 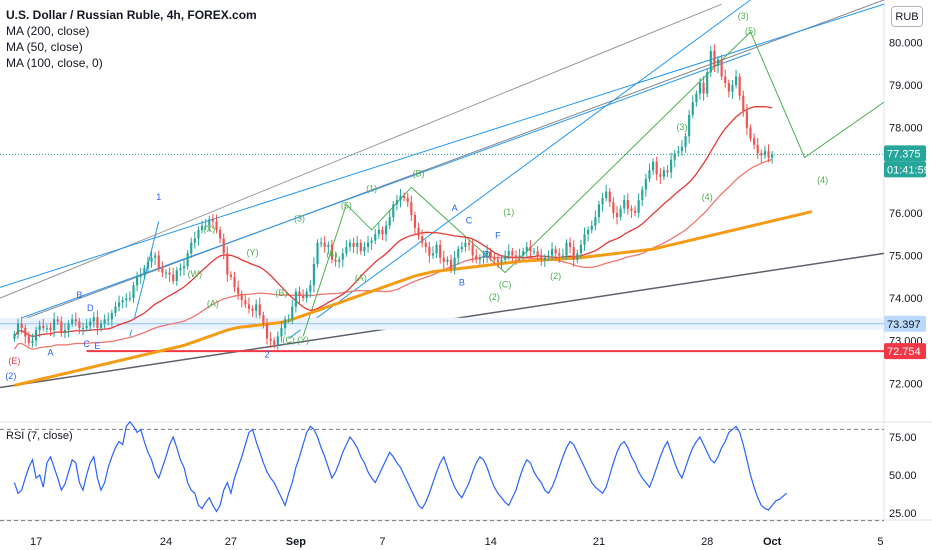 I want to click on wave-label: (1), so click(x=508, y=212).